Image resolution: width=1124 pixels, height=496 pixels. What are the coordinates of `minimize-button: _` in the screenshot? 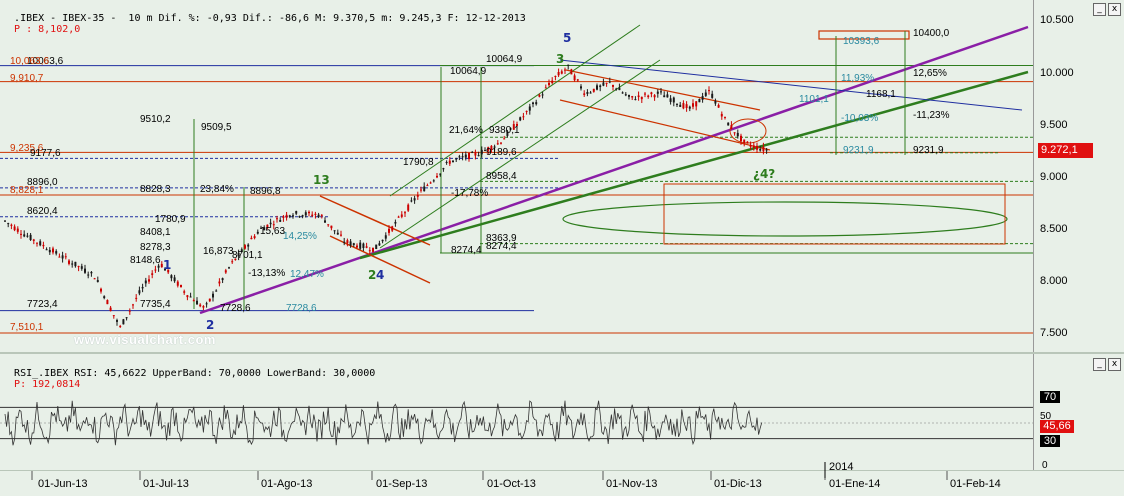 It's located at (1099, 9).